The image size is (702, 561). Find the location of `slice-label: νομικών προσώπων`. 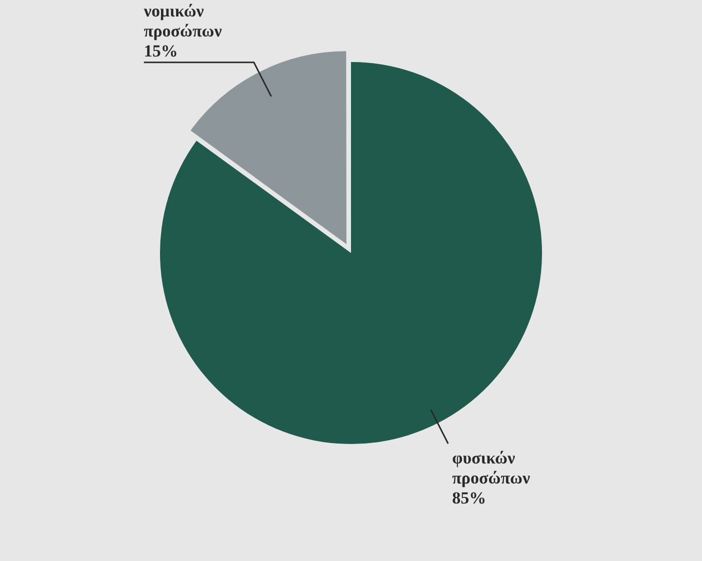

slice-label: νομικών προσώπων is located at coordinates (182, 20).